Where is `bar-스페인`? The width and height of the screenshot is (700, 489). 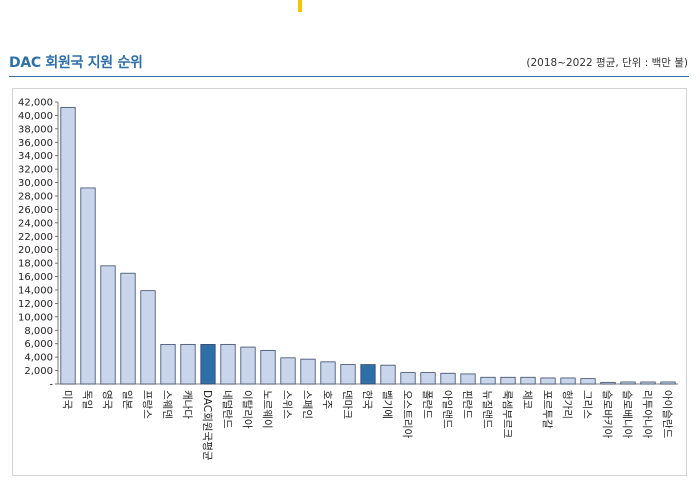
bar-스페인 is located at coordinates (308, 371).